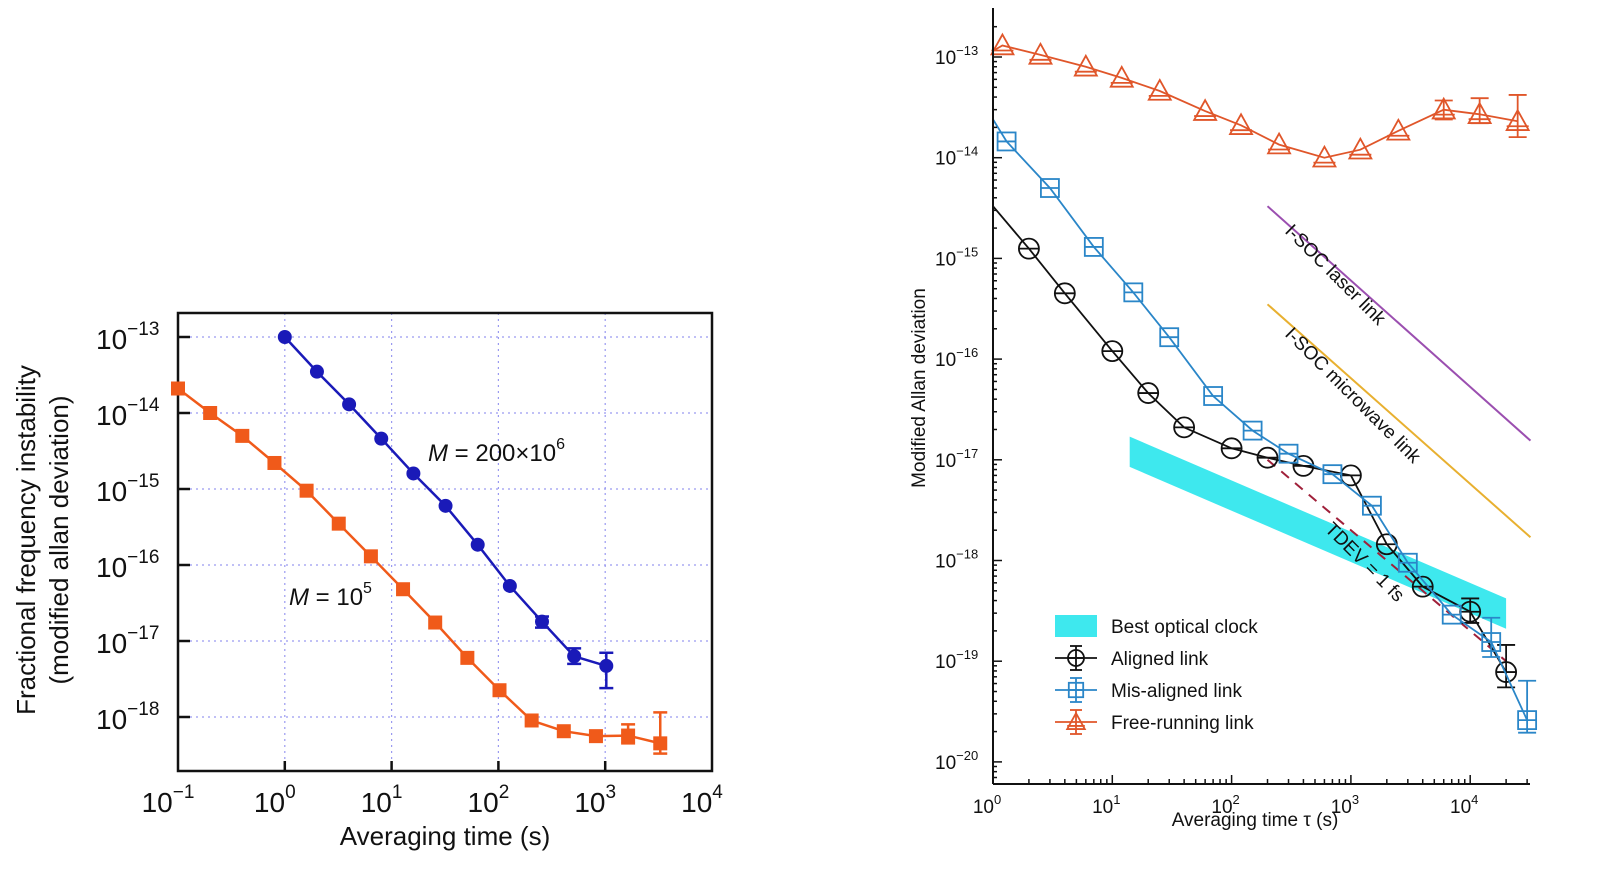  What do you see at coordinates (967, 755) in the screenshot?
I see `tick-exponent: −20` at bounding box center [967, 755].